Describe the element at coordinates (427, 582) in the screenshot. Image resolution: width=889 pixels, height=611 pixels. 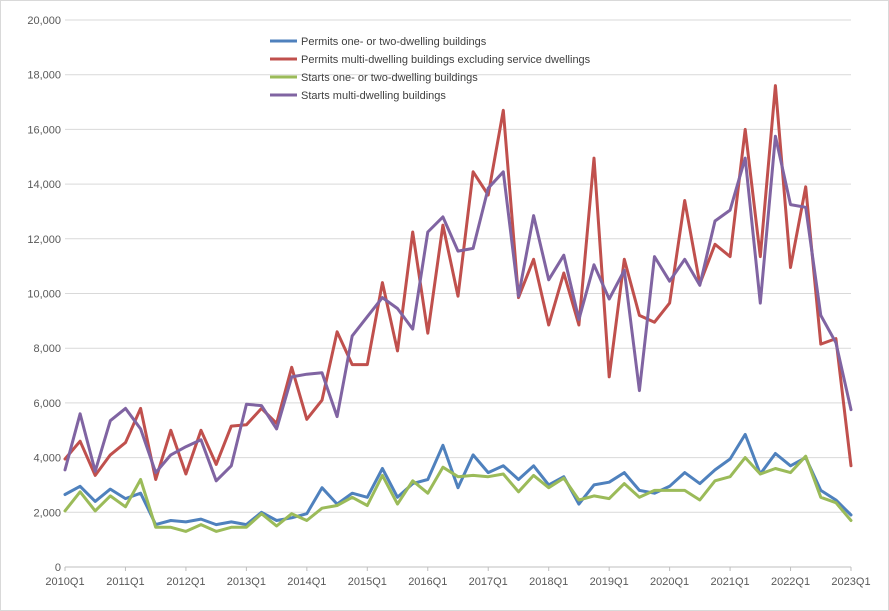
I see `x-tick-label: 2016Q1` at that location.